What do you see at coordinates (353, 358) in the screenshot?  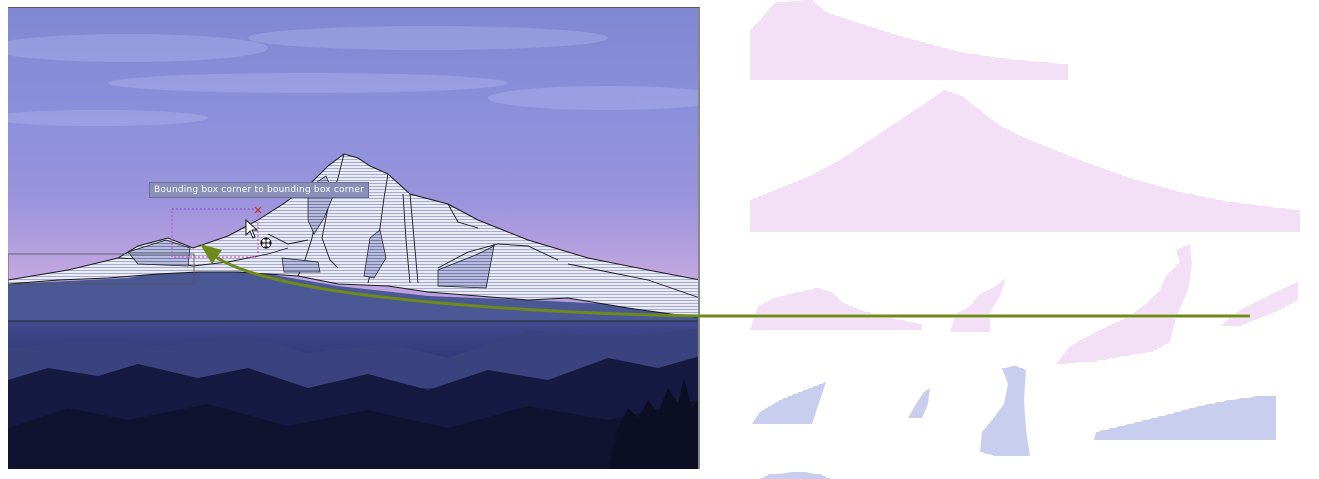 I see `distant-hills` at bounding box center [353, 358].